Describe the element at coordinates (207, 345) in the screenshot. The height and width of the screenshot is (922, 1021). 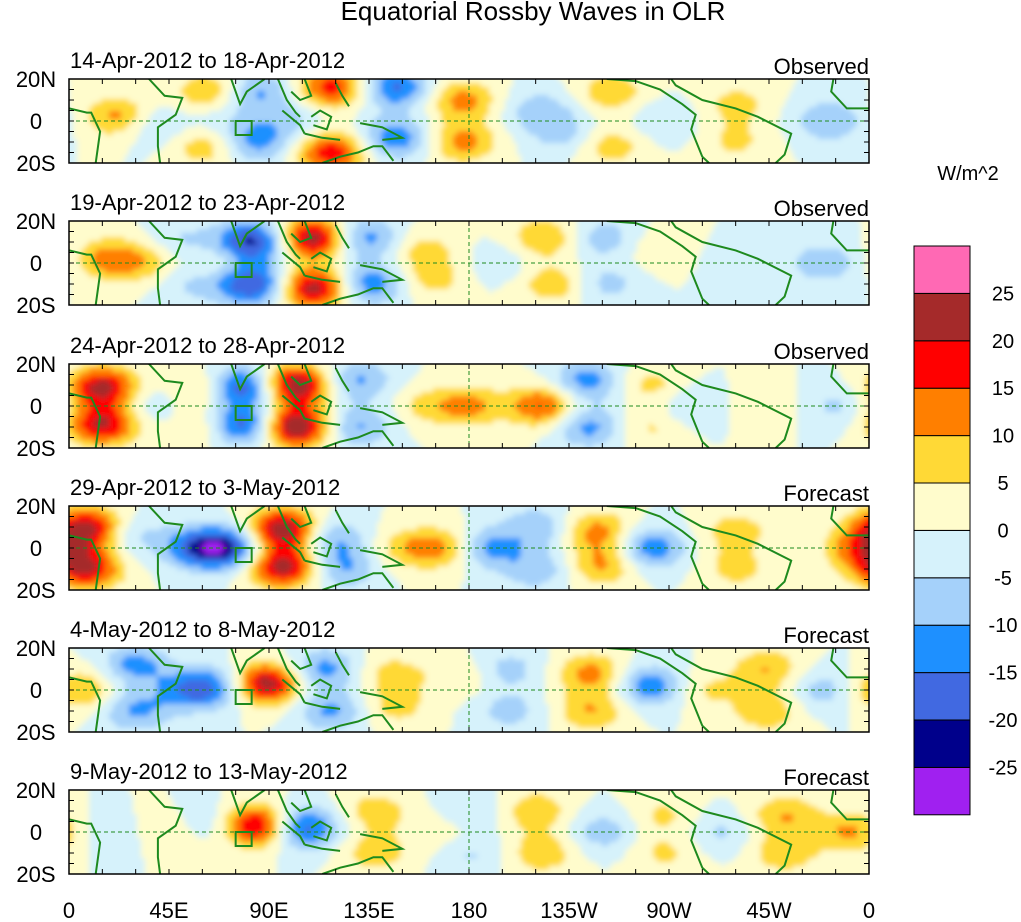
I see `panel-date-range: 24-Apr-2012 to 28-Apr-2012` at that location.